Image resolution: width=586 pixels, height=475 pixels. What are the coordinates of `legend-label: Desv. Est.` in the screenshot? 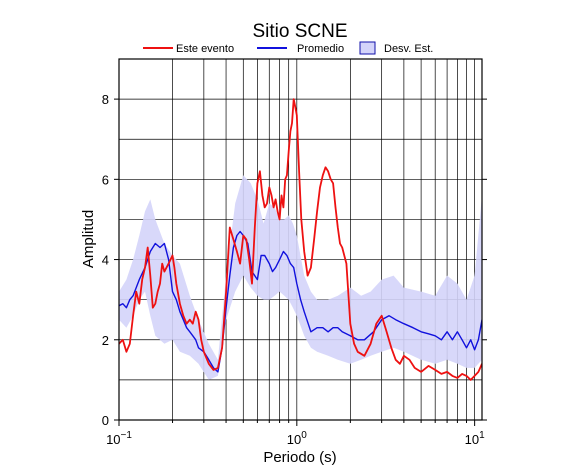 It's located at (408, 49).